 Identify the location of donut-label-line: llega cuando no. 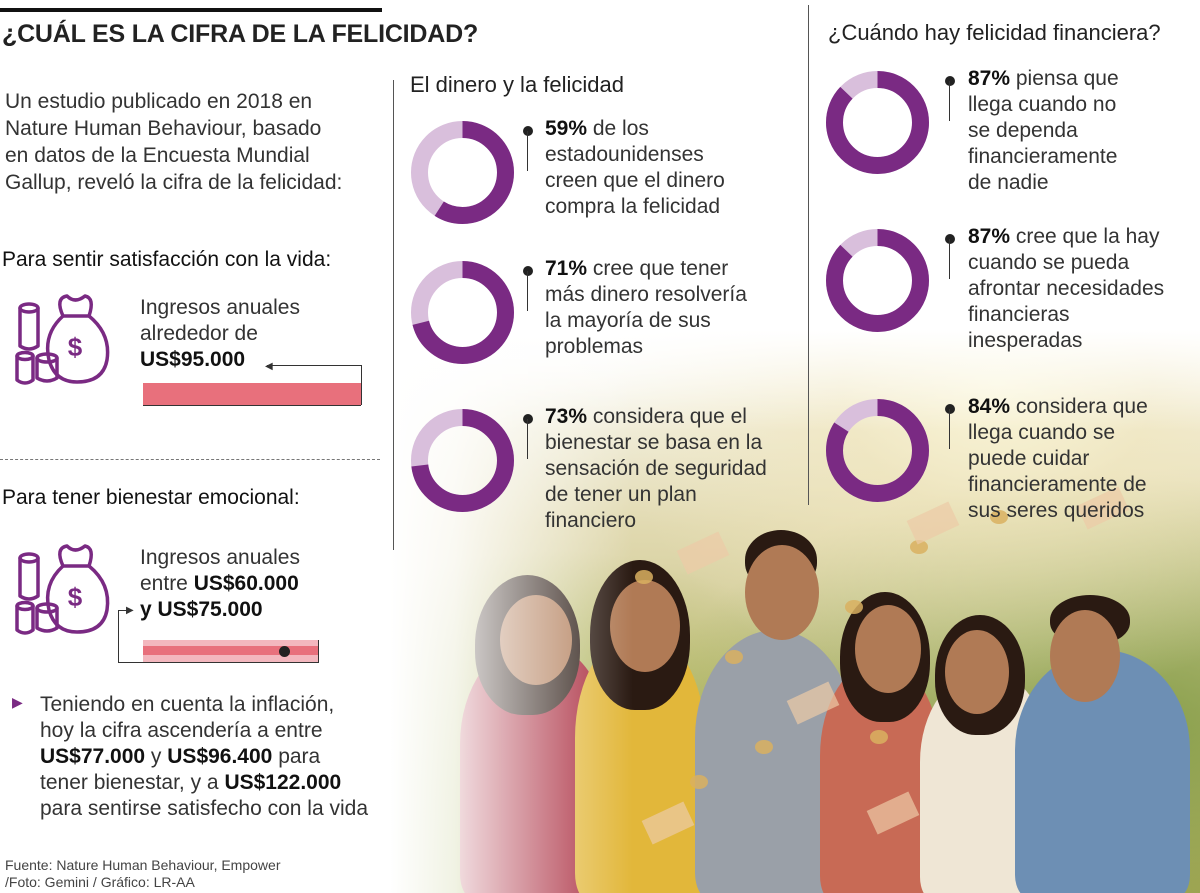
(1042, 104).